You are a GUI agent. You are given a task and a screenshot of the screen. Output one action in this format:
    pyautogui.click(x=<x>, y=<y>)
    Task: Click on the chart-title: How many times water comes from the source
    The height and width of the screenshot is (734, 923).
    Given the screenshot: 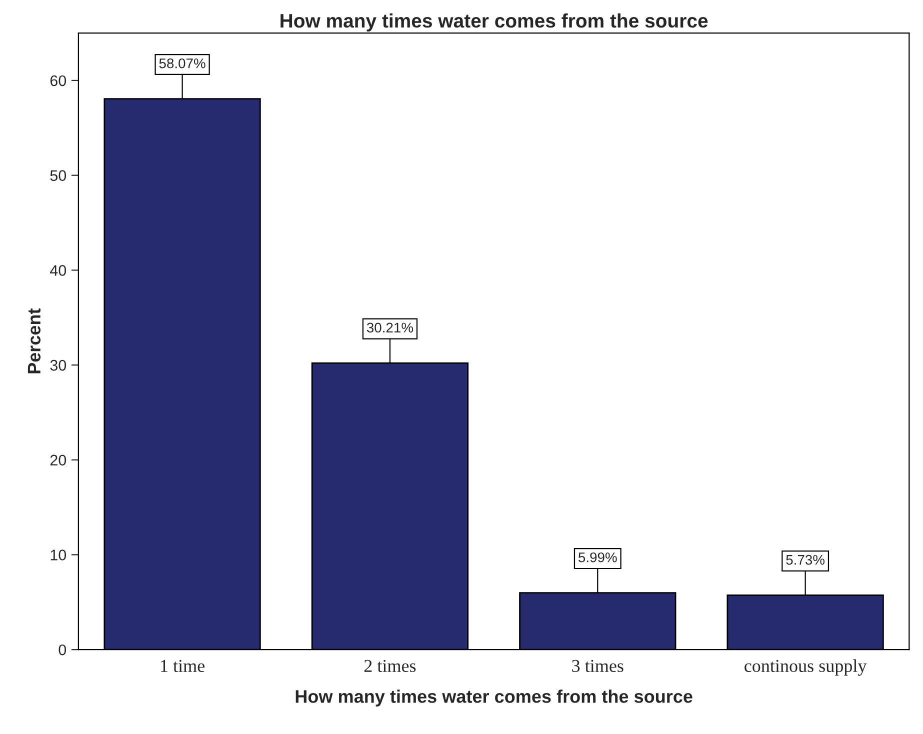 What is the action you would take?
    pyautogui.click(x=494, y=22)
    